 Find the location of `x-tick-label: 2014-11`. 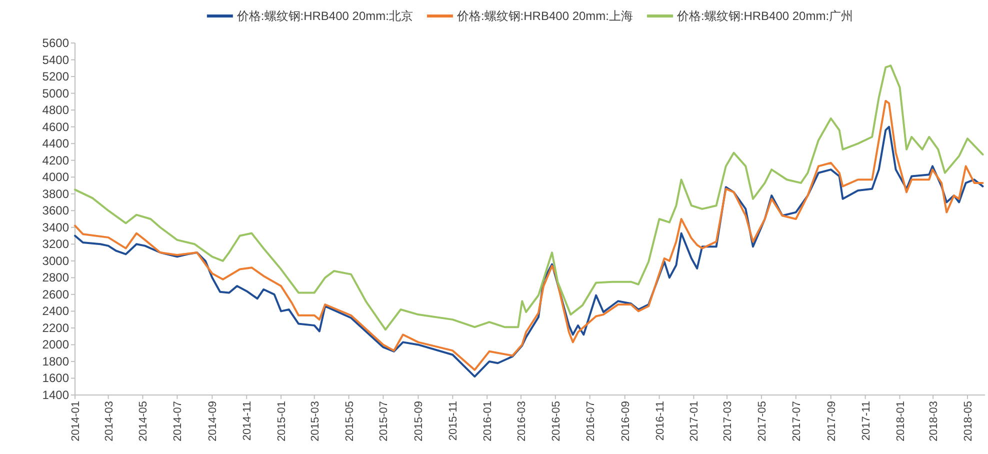

x-tick-label: 2014-11 is located at coordinates (248, 421).